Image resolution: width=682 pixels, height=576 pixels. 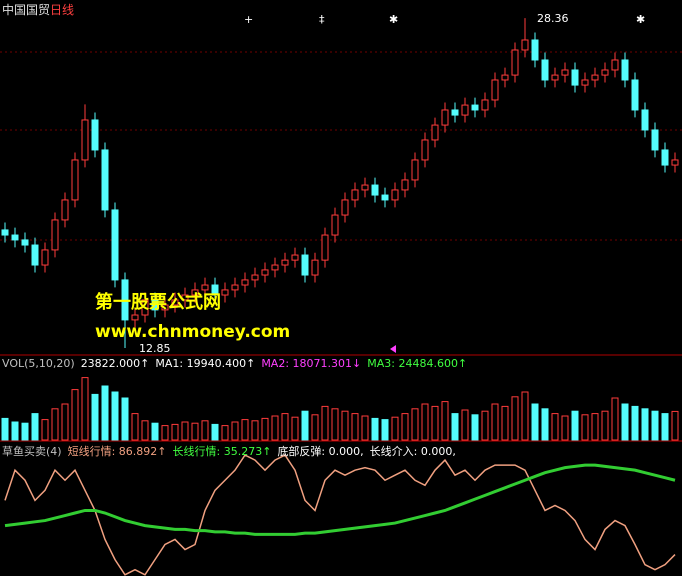 I want to click on header-item: 草鱼买卖(4), so click(x=32, y=451).